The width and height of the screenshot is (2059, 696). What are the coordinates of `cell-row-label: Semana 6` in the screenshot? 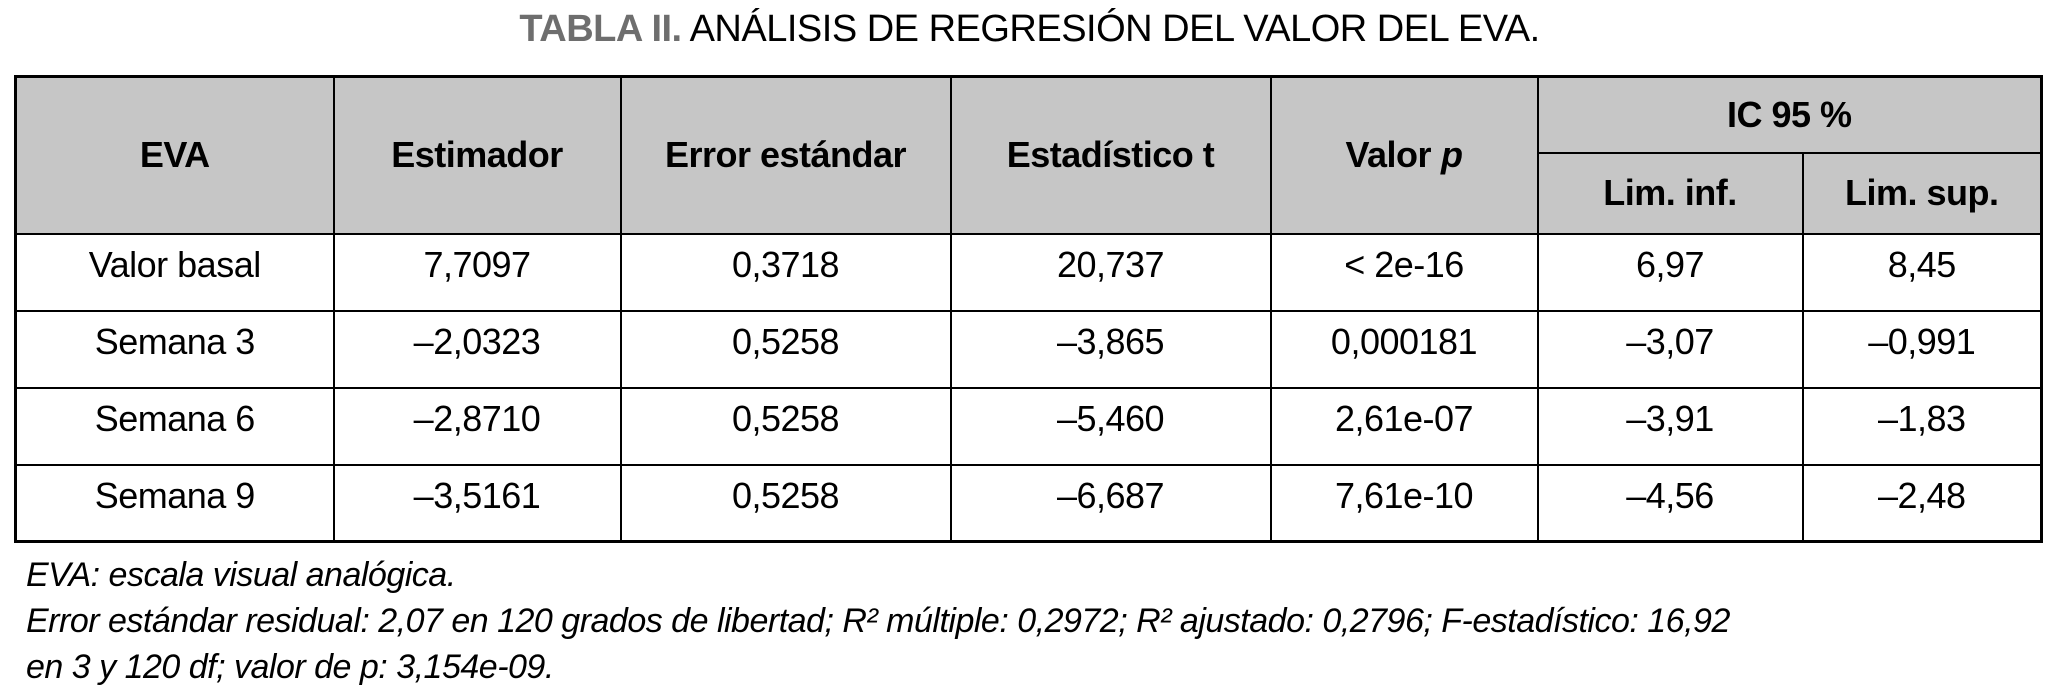 It's located at (174, 426).